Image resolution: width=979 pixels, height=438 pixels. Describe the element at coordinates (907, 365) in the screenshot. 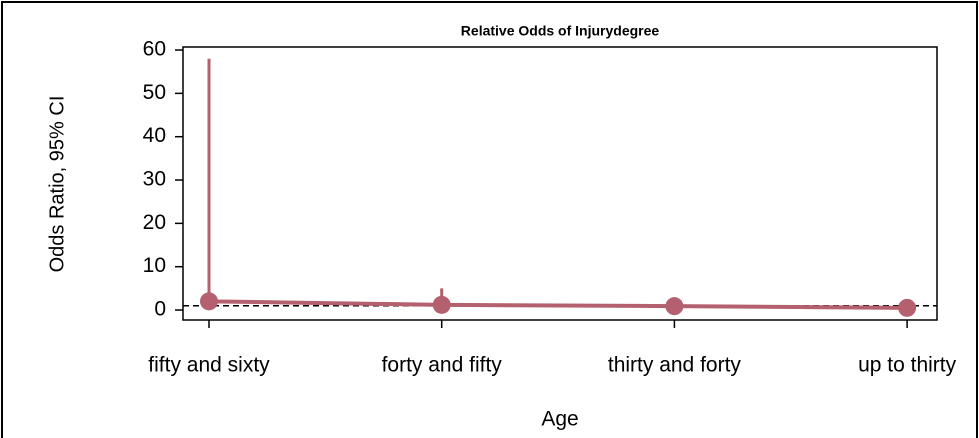

I see `x-tick-label: up to thirty` at that location.